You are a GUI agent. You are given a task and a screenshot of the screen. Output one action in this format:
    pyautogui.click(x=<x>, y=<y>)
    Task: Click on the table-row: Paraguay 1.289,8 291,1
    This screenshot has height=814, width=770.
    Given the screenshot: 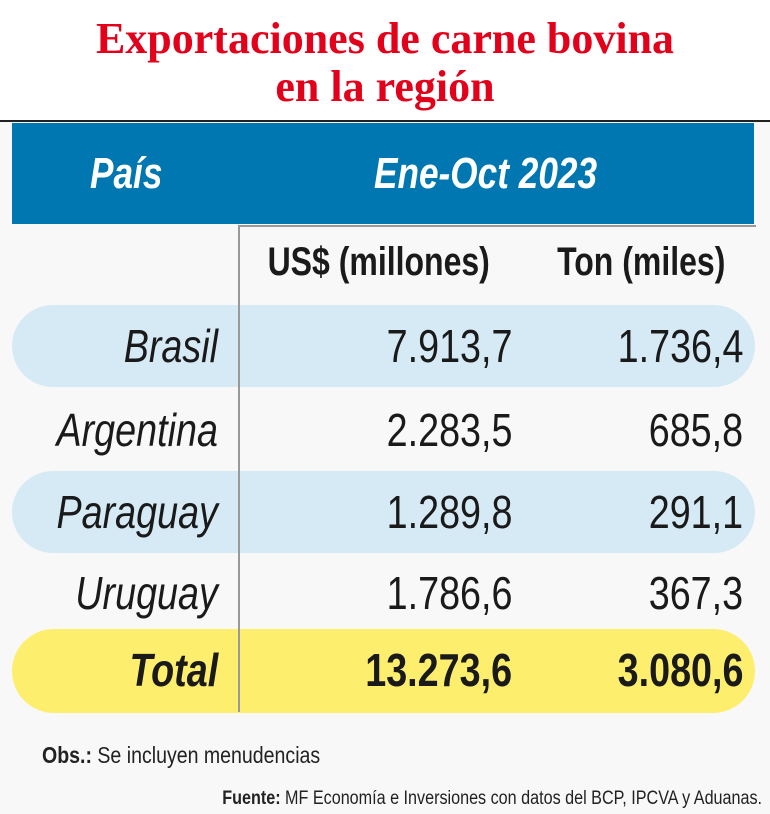 What is the action you would take?
    pyautogui.click(x=383, y=512)
    